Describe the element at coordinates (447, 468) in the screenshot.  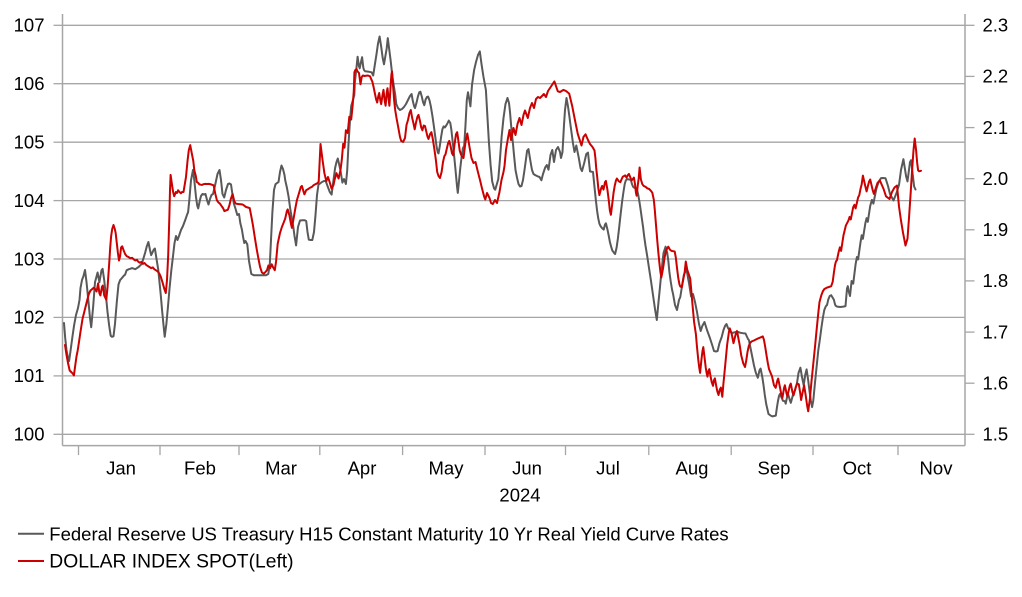
I see `svg-text: May` at that location.